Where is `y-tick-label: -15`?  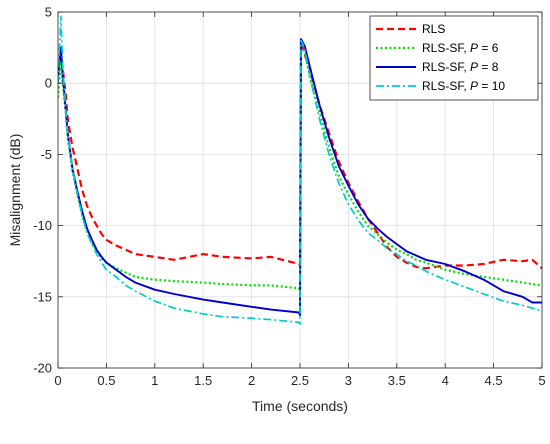 y-tick-label: -15 is located at coordinates (42, 296).